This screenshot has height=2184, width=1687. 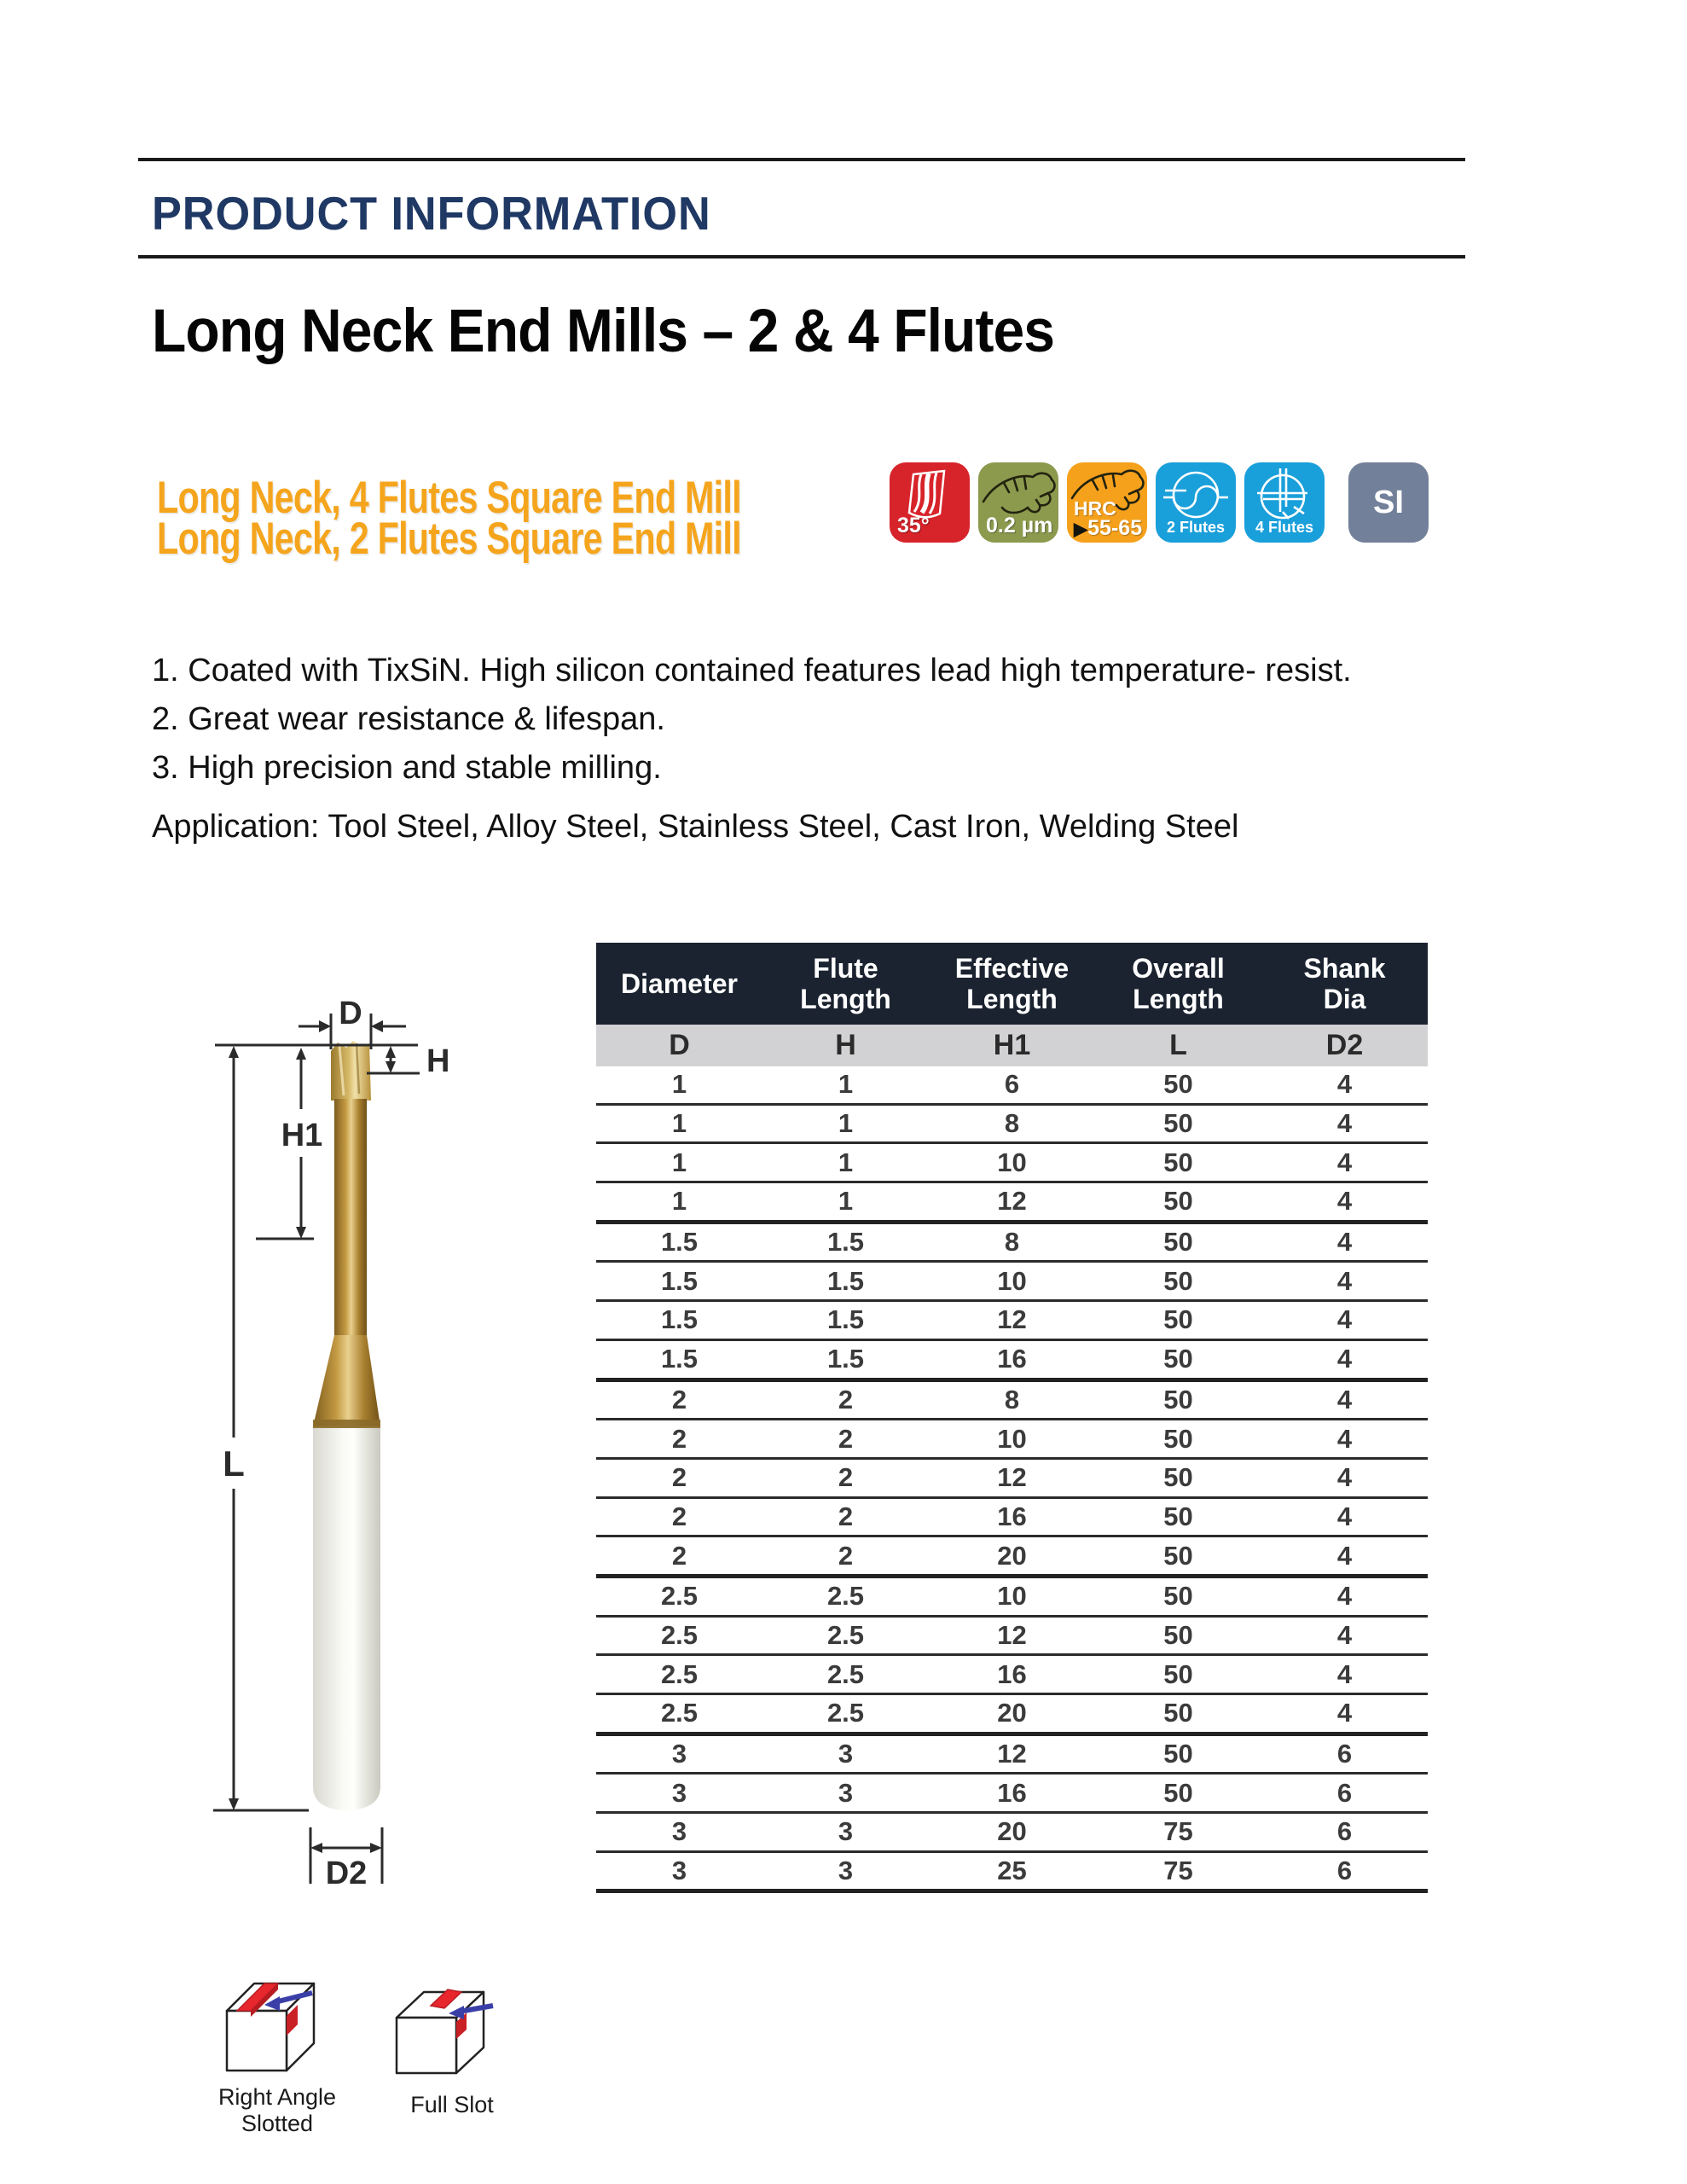 I want to click on two-flute-endmill-icon, so click(x=1196, y=495).